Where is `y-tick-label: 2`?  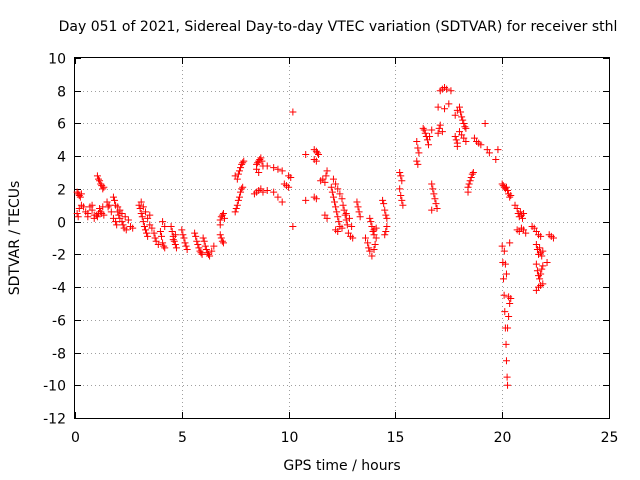 y-tick-label: 2 is located at coordinates (61, 191).